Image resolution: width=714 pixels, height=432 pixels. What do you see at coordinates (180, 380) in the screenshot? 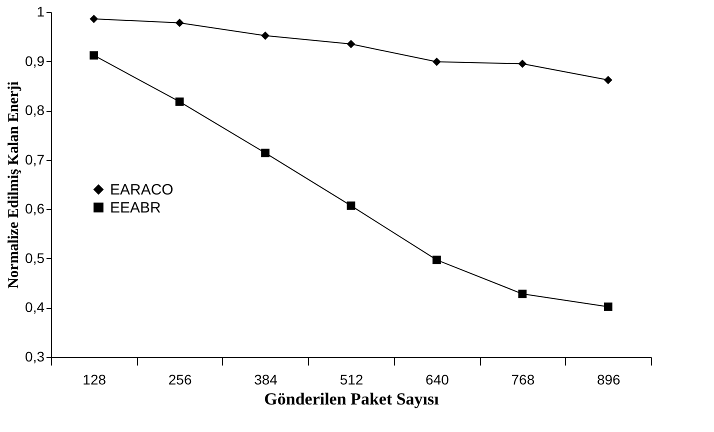
I see `x-tick-label: 256` at bounding box center [180, 380].